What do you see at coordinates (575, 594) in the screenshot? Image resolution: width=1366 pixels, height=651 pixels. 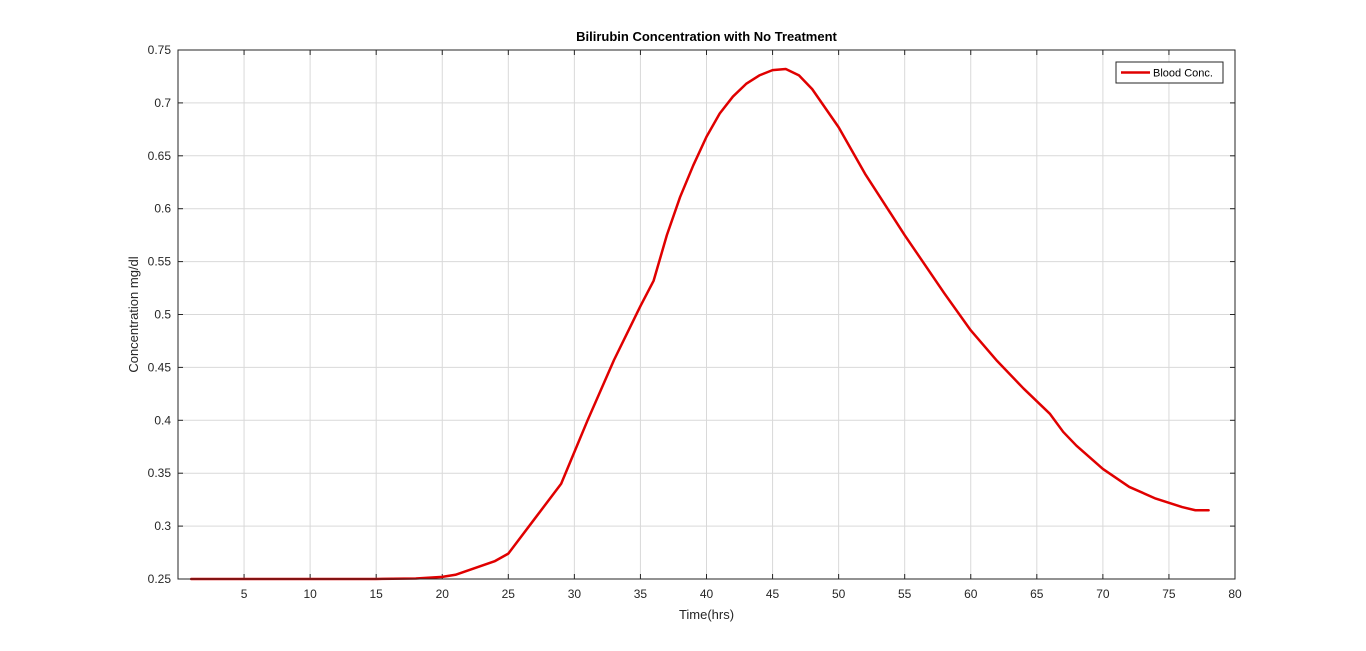 I see `x-tick-label: 30` at bounding box center [575, 594].